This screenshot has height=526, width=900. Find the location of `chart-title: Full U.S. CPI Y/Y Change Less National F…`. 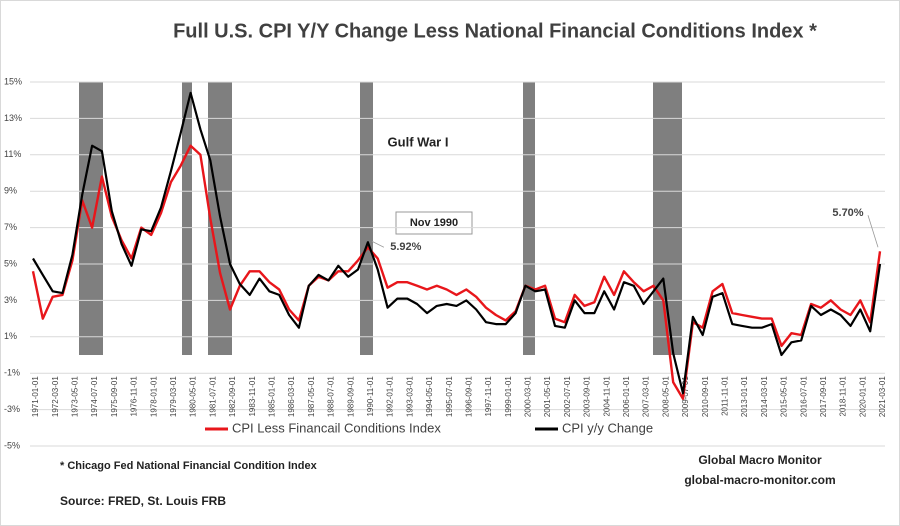

chart-title: Full U.S. CPI Y/Y Change Less National F… is located at coordinates (495, 31).